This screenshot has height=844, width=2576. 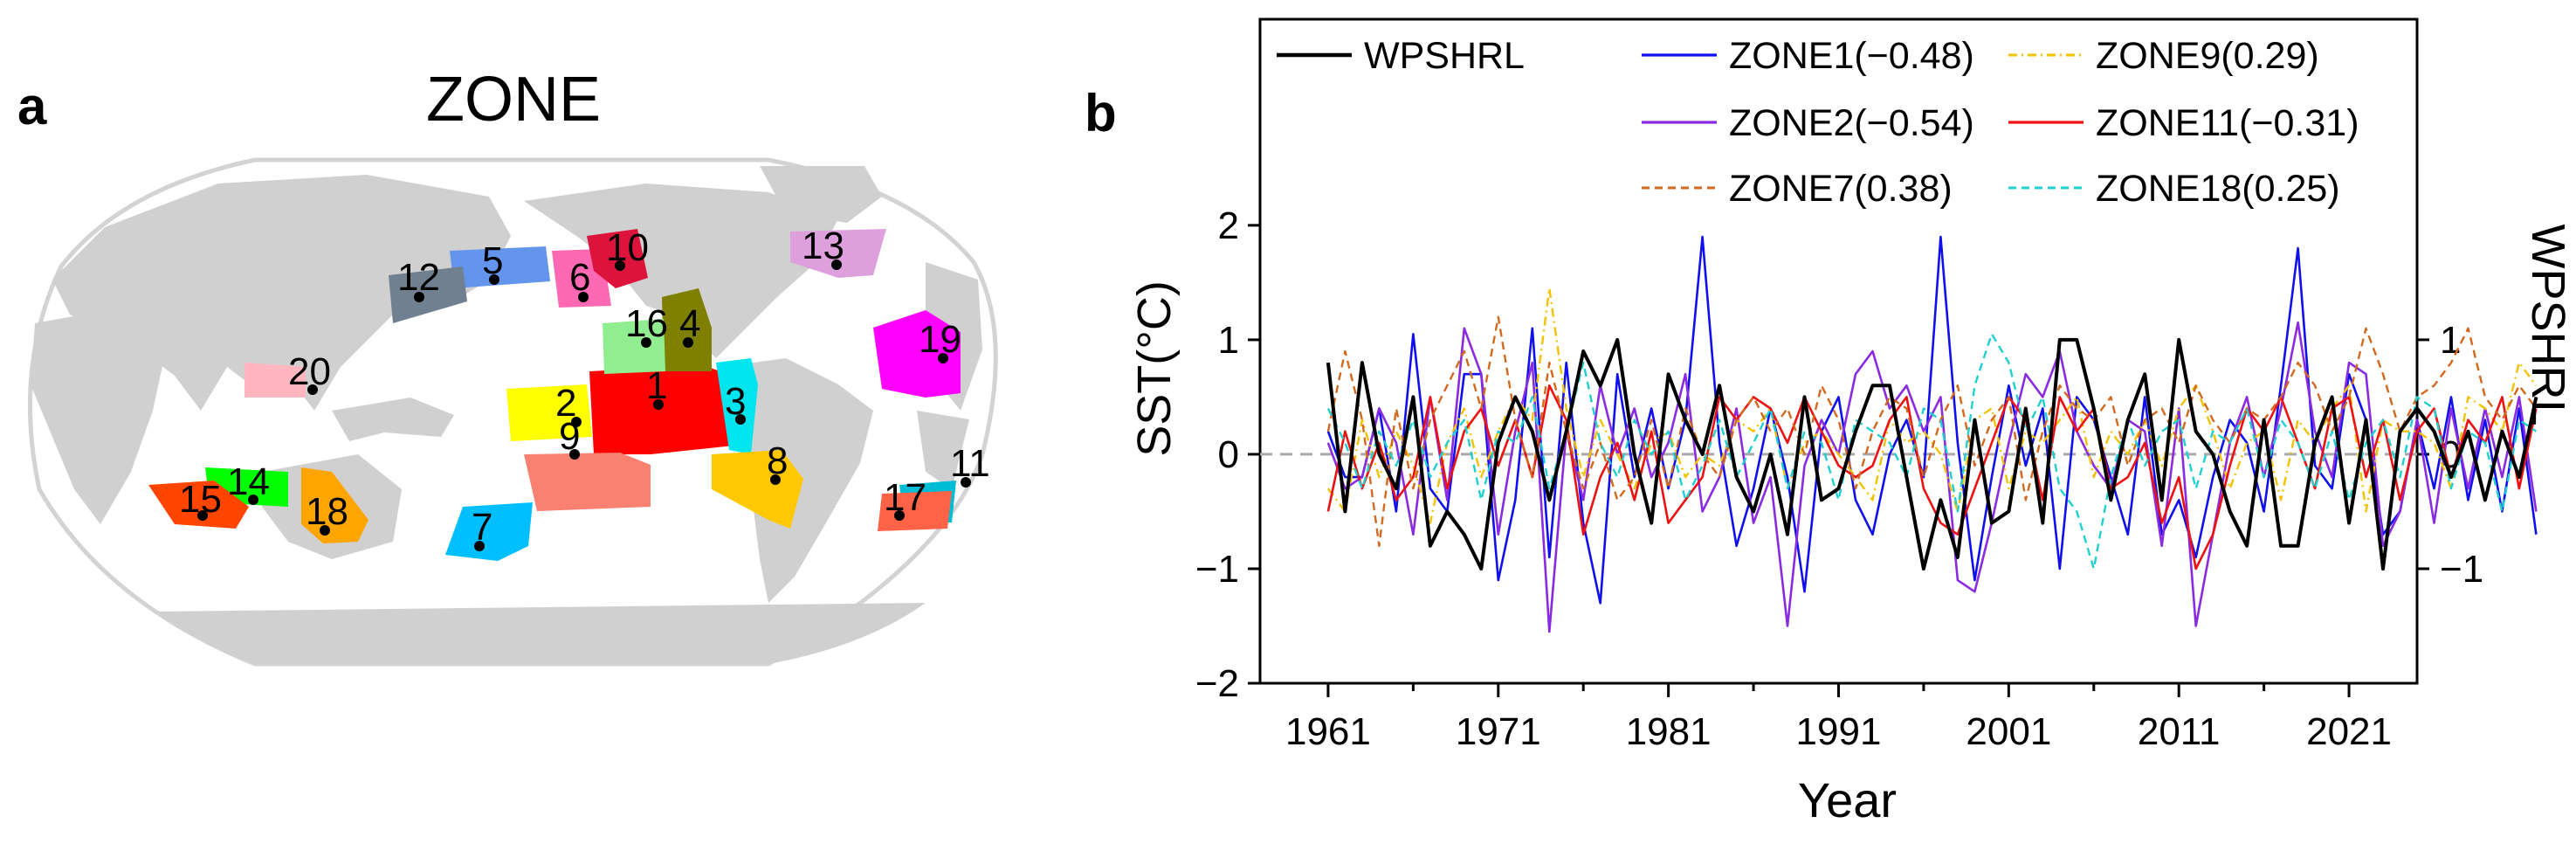 I want to click on x-tick-label: 2021, so click(x=2349, y=731).